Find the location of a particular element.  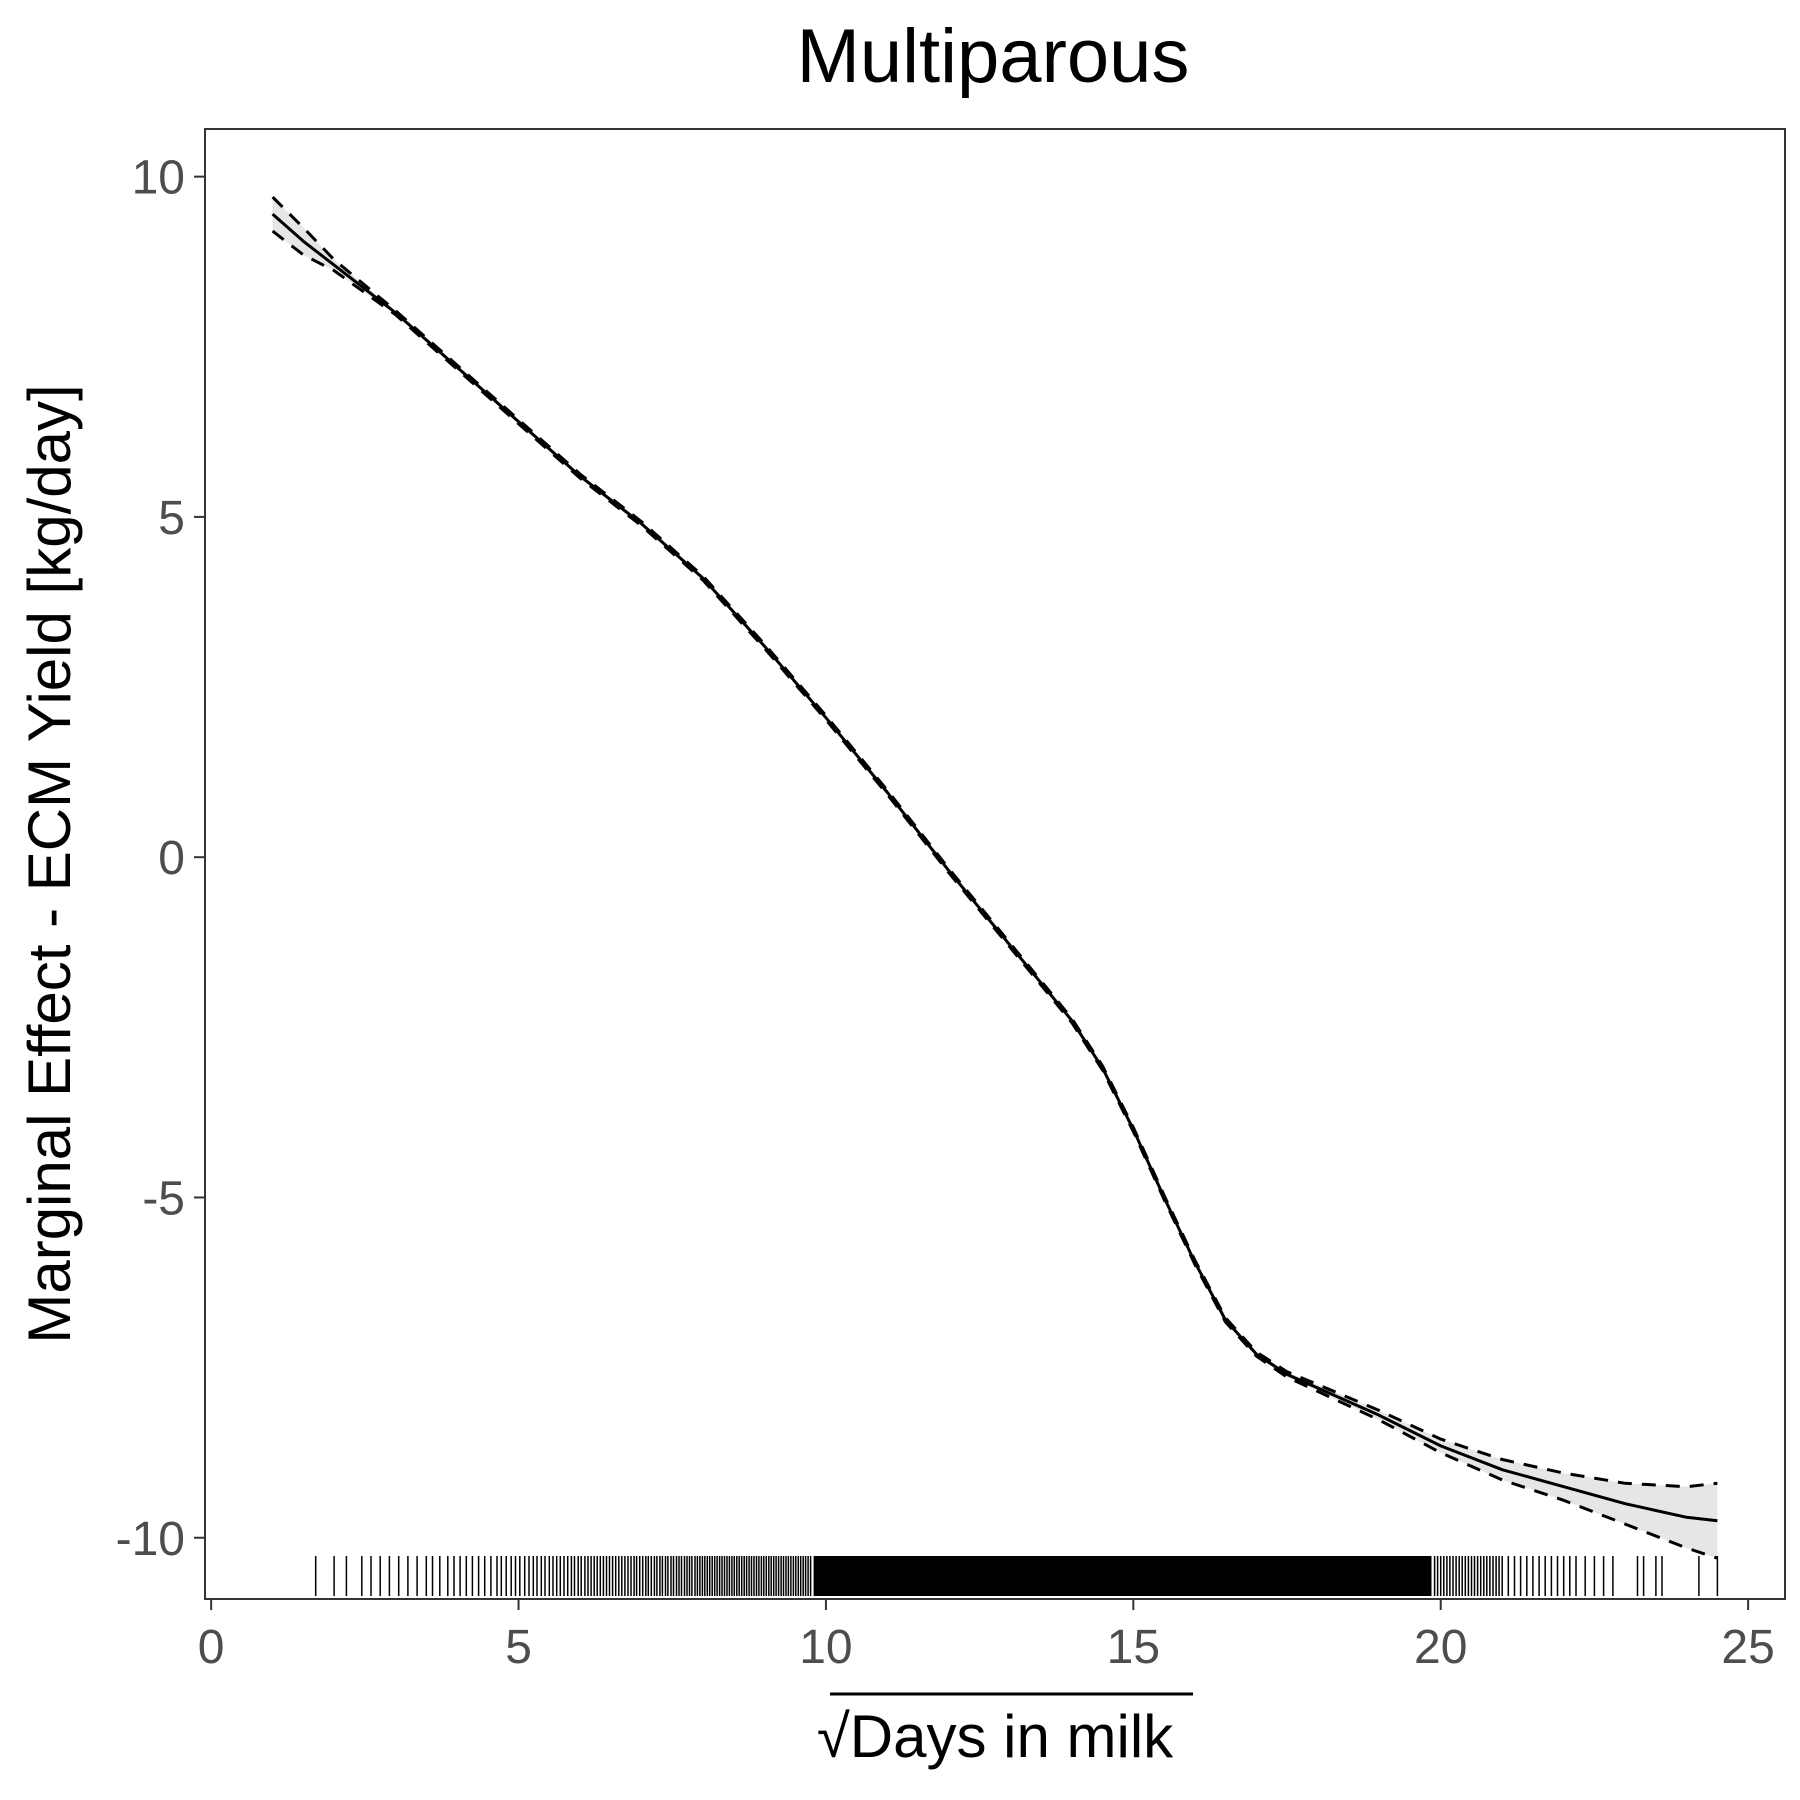

y-tick-label: 5 is located at coordinates (171, 518).